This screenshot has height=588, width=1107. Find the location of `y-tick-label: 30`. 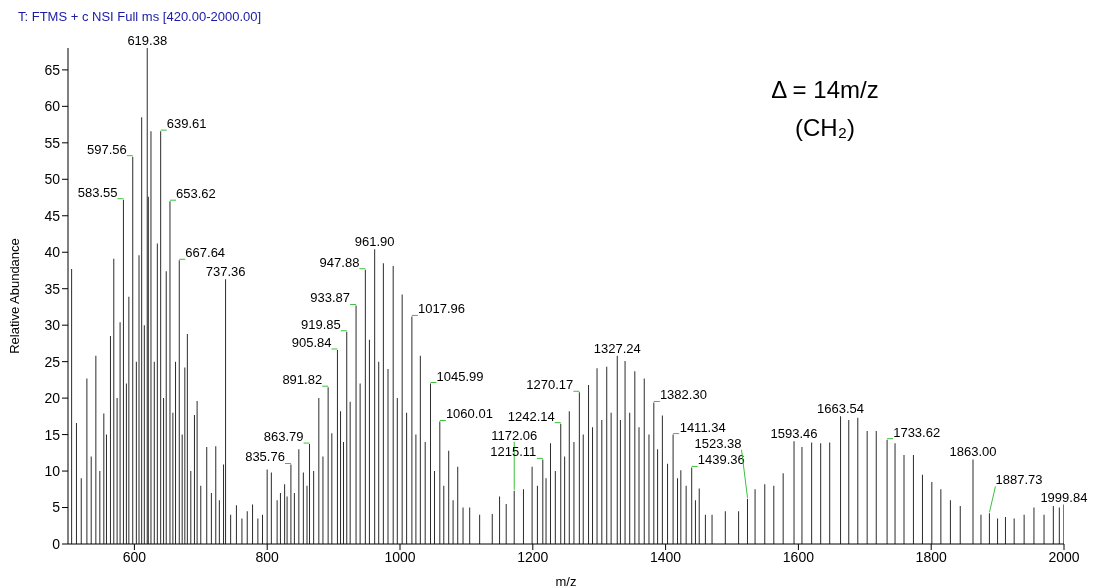

y-tick-label: 30 is located at coordinates (52, 325).